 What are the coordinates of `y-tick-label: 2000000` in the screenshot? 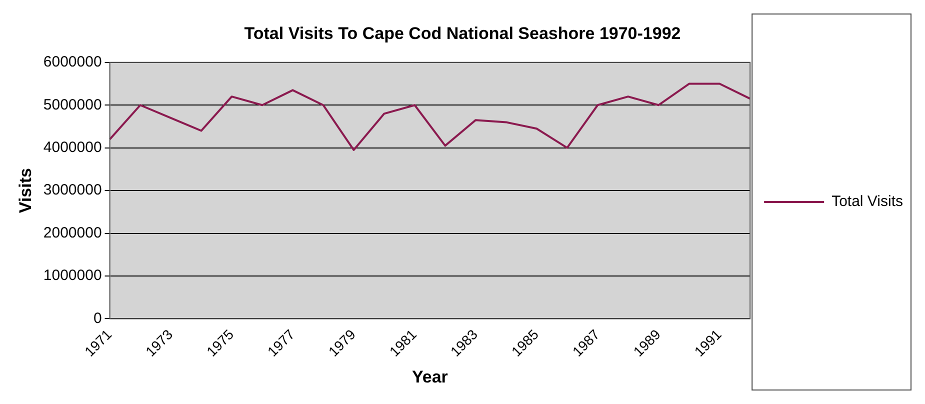 It's located at (72, 233).